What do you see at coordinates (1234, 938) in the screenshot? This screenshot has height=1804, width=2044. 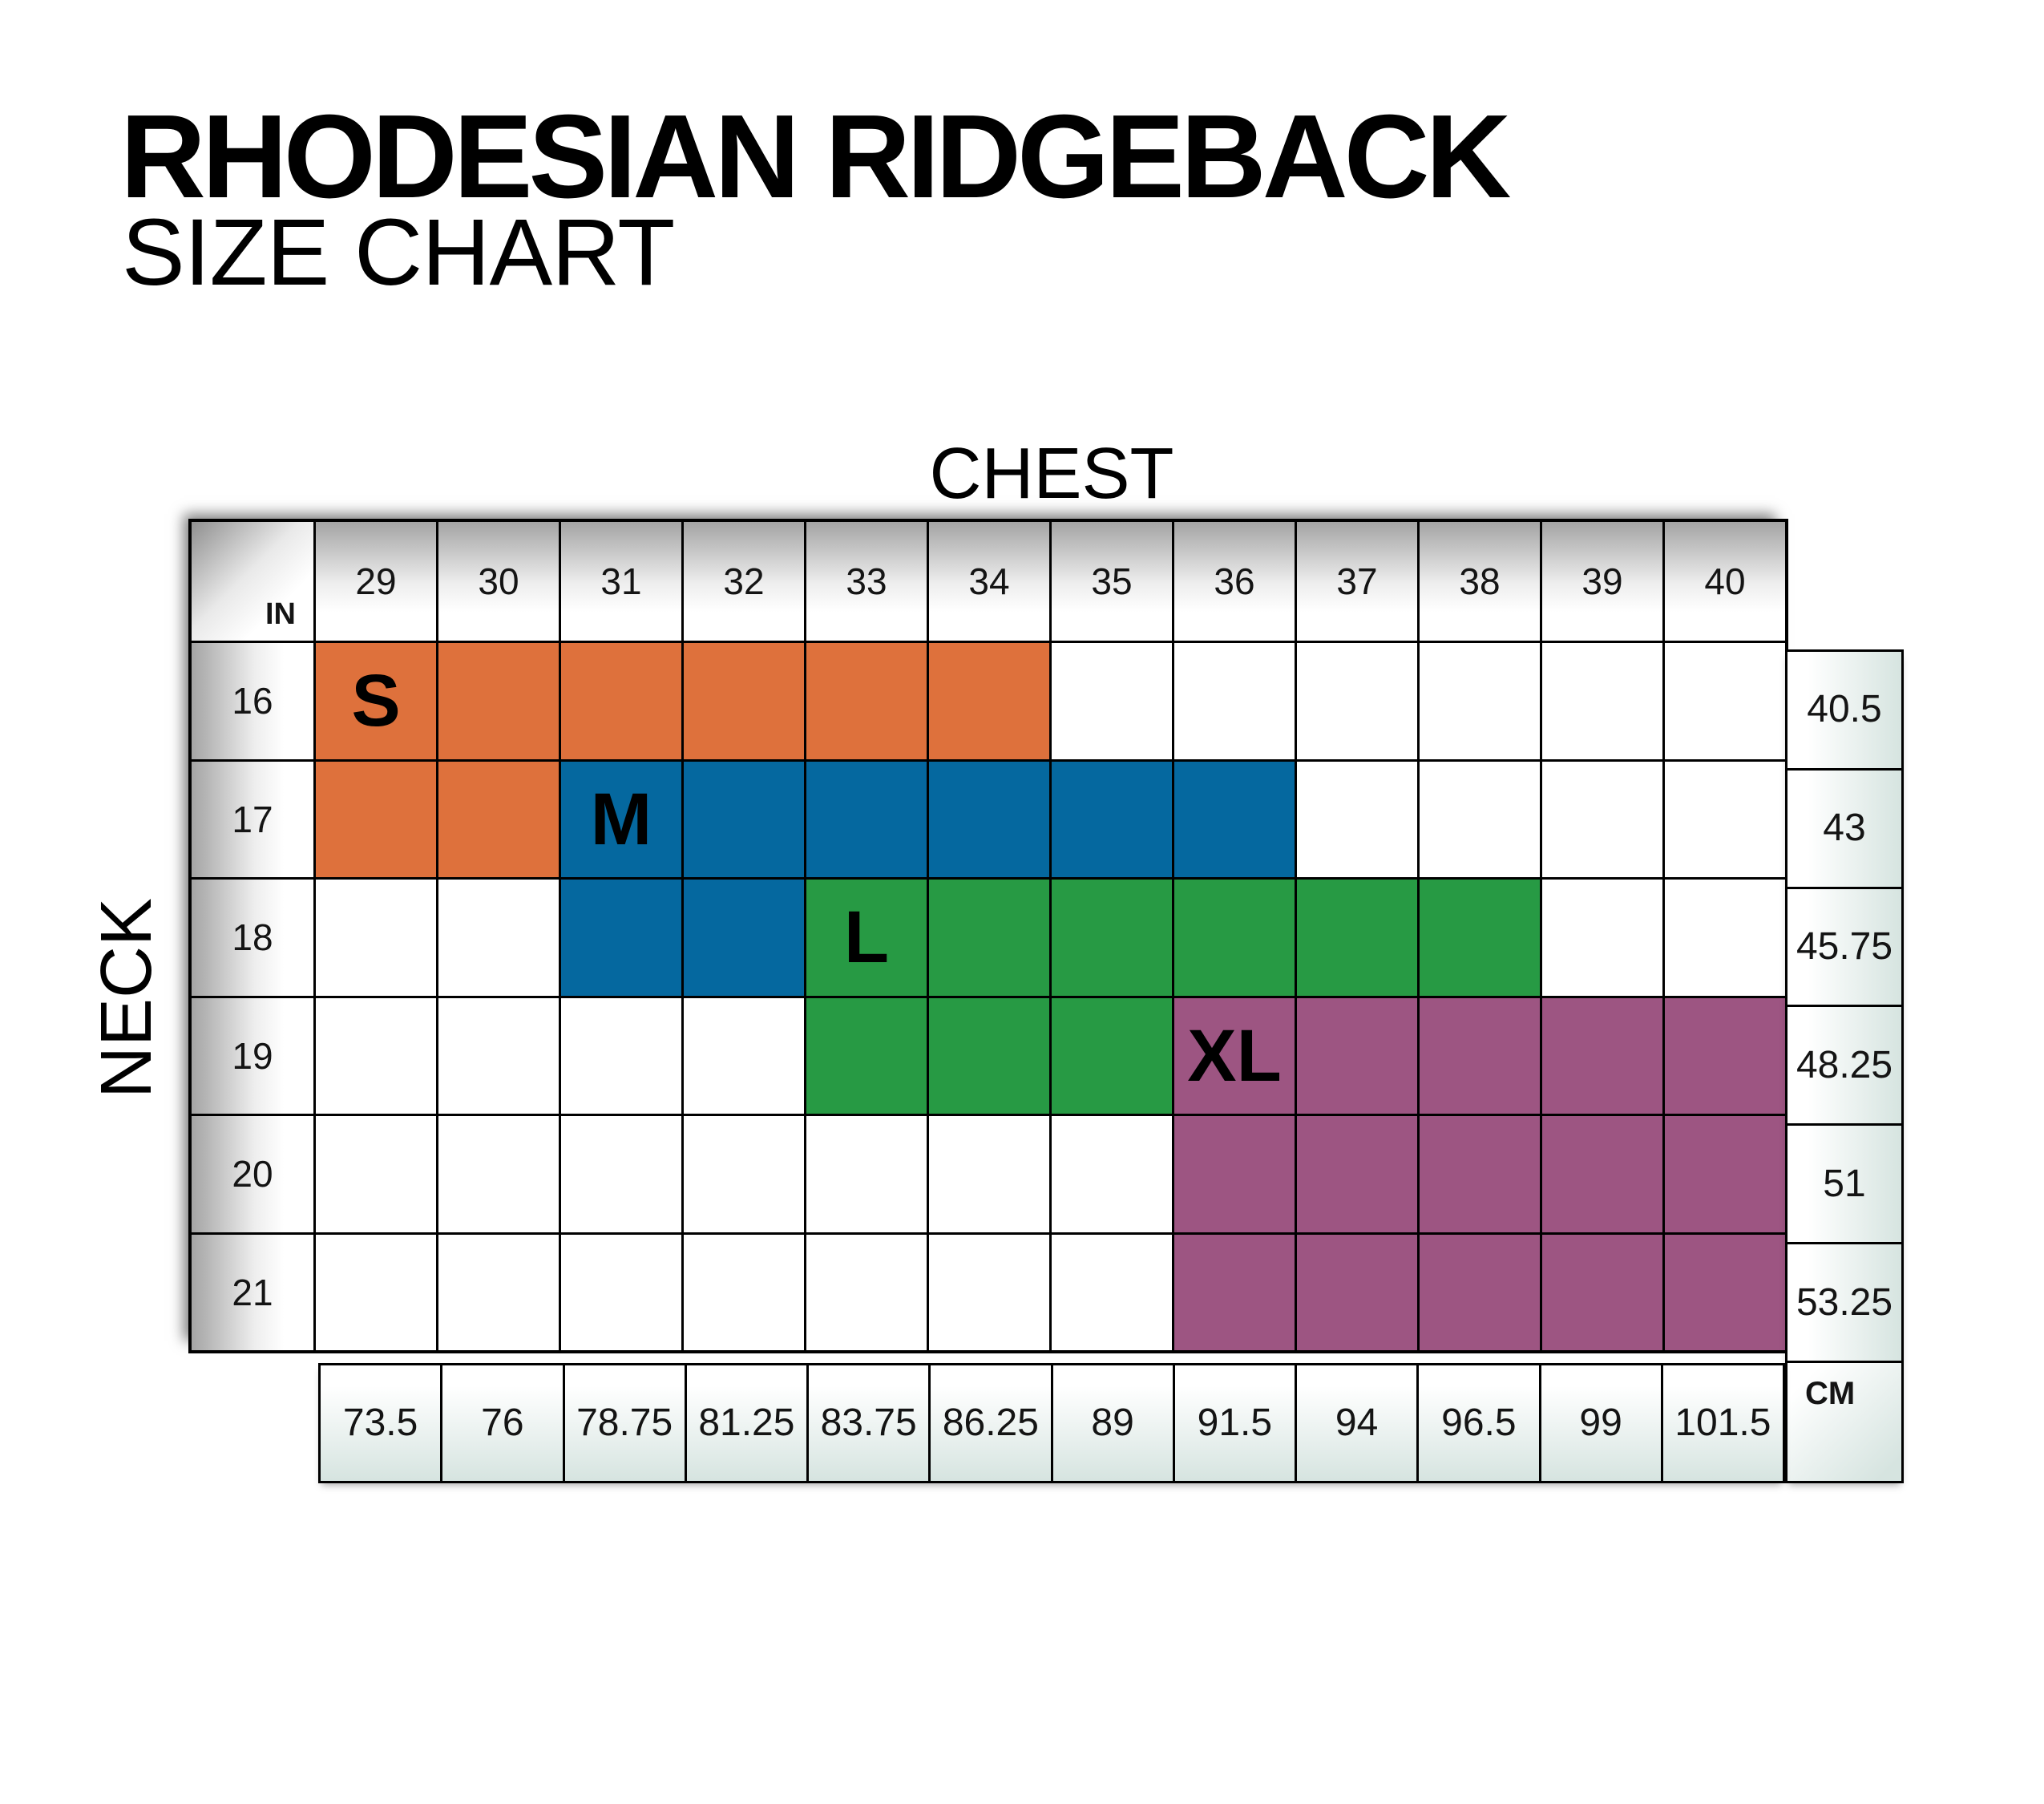 I see `size-L-cell-neck18-chest36` at bounding box center [1234, 938].